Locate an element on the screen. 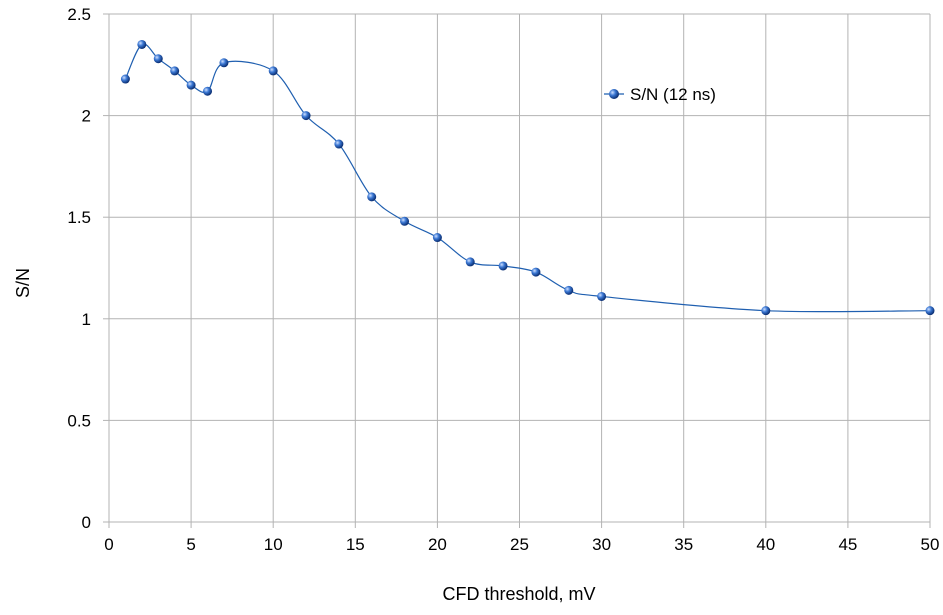  legend-marker is located at coordinates (614, 94).